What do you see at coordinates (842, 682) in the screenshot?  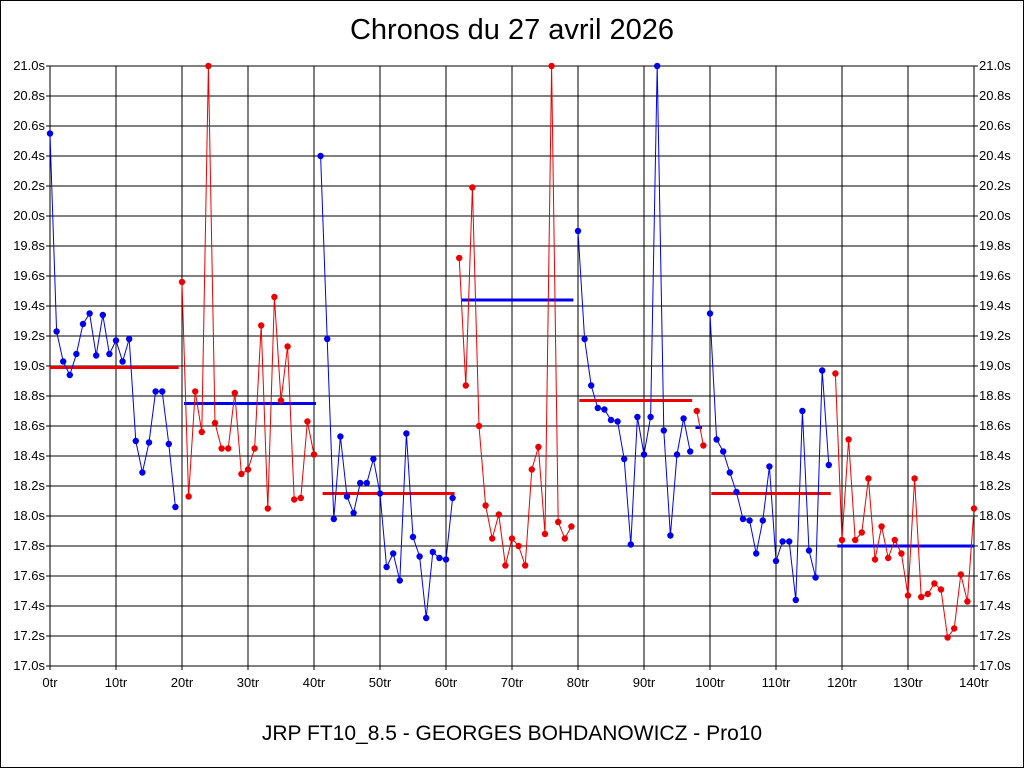 I see `x-tick-label: 120tr` at bounding box center [842, 682].